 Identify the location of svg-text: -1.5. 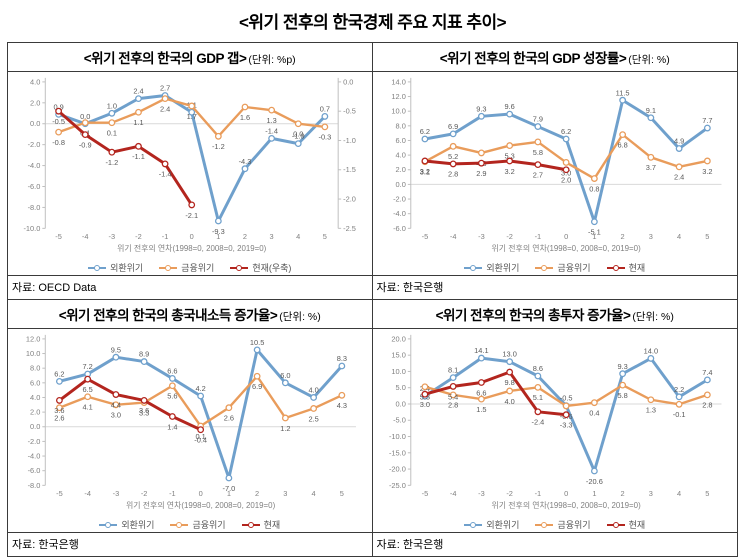
(349, 169).